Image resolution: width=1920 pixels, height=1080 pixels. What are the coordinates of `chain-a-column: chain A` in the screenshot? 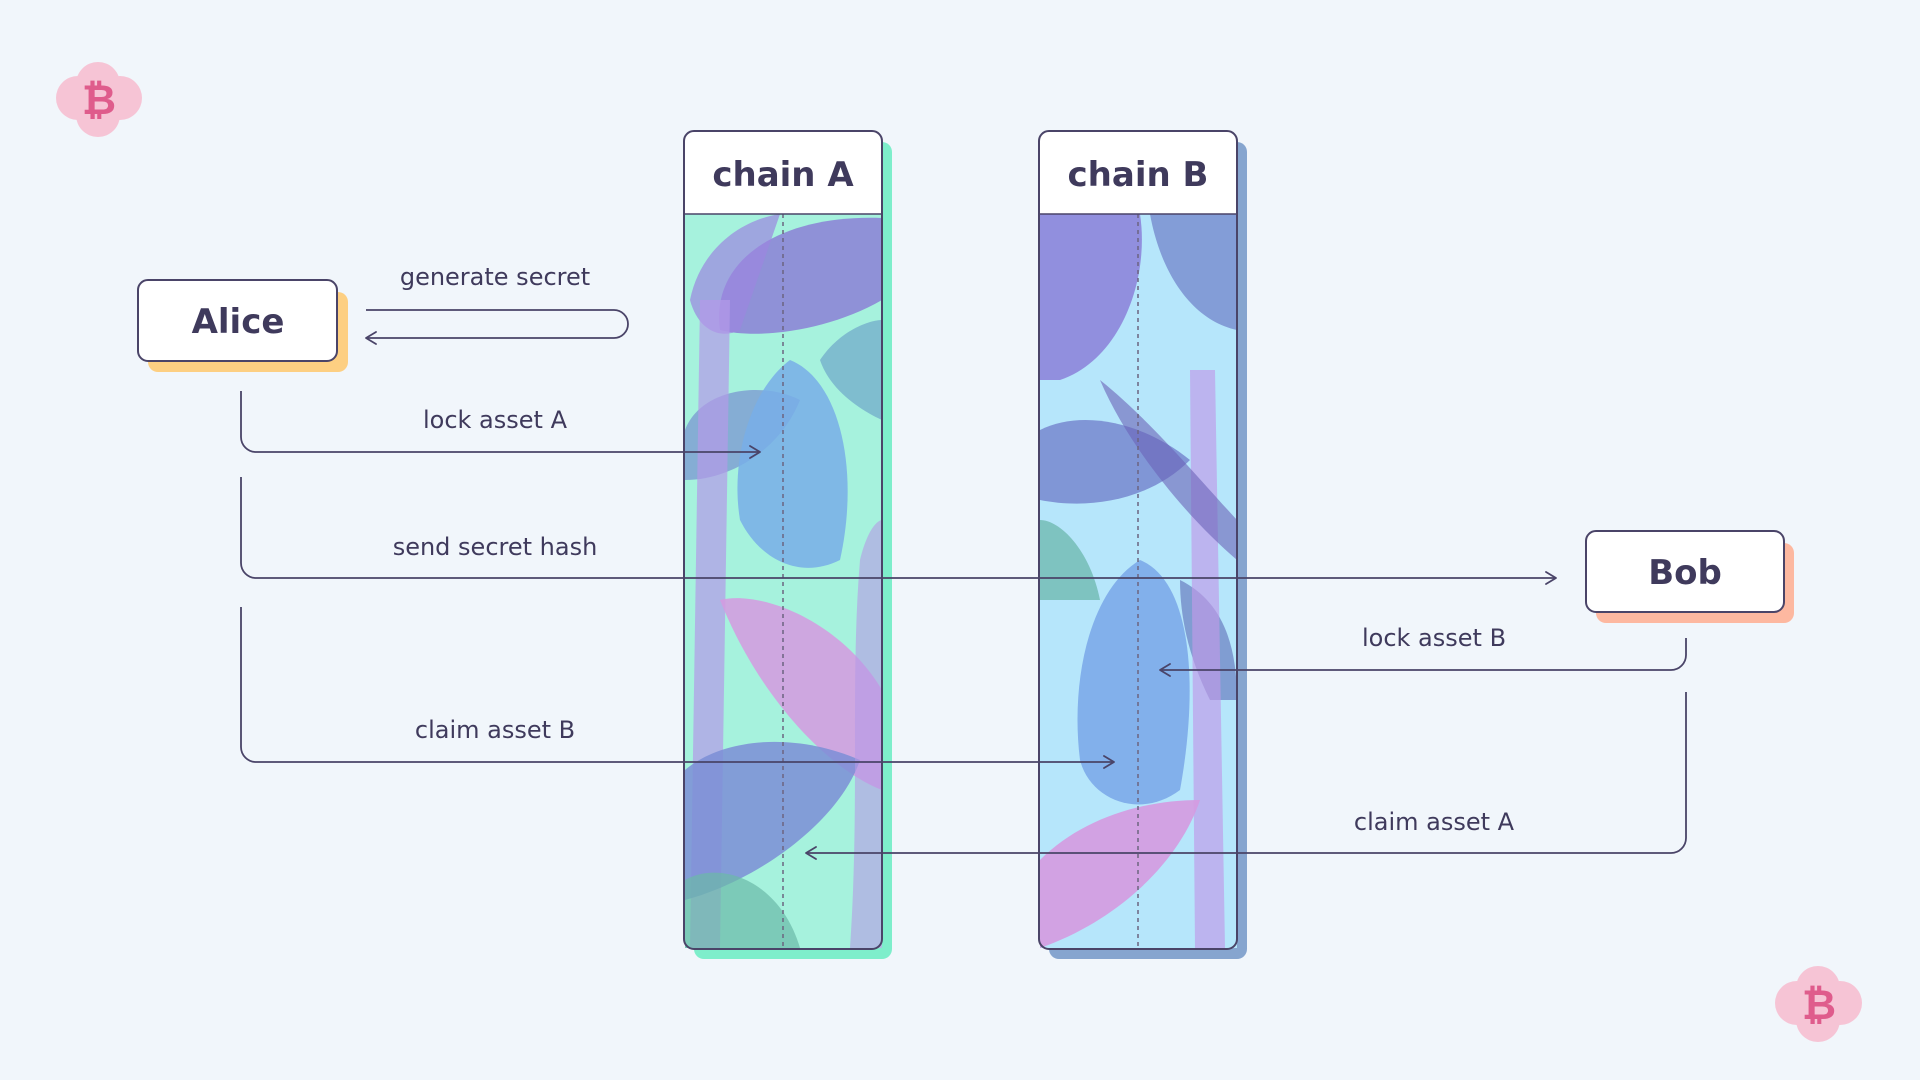 It's located at (787, 544).